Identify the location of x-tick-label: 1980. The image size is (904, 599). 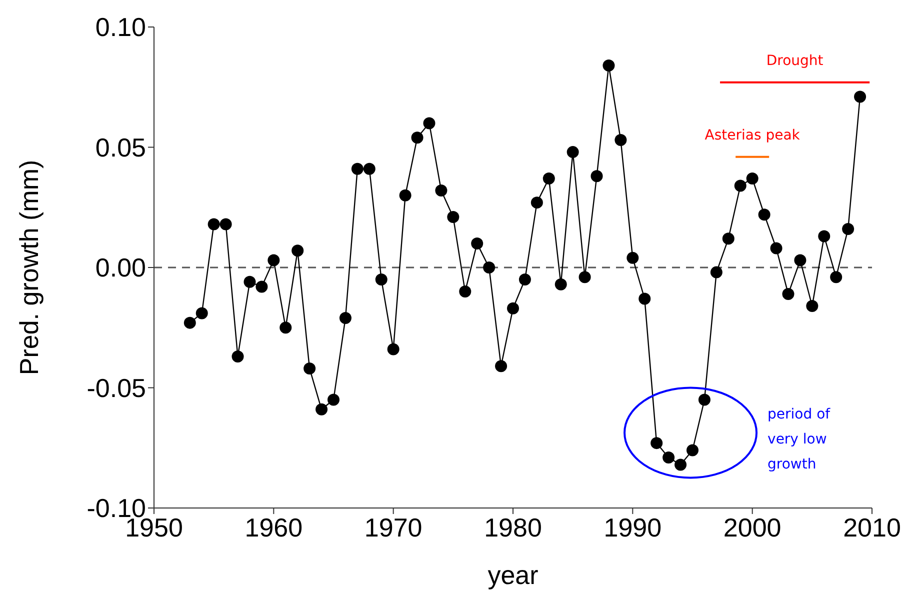
(513, 527).